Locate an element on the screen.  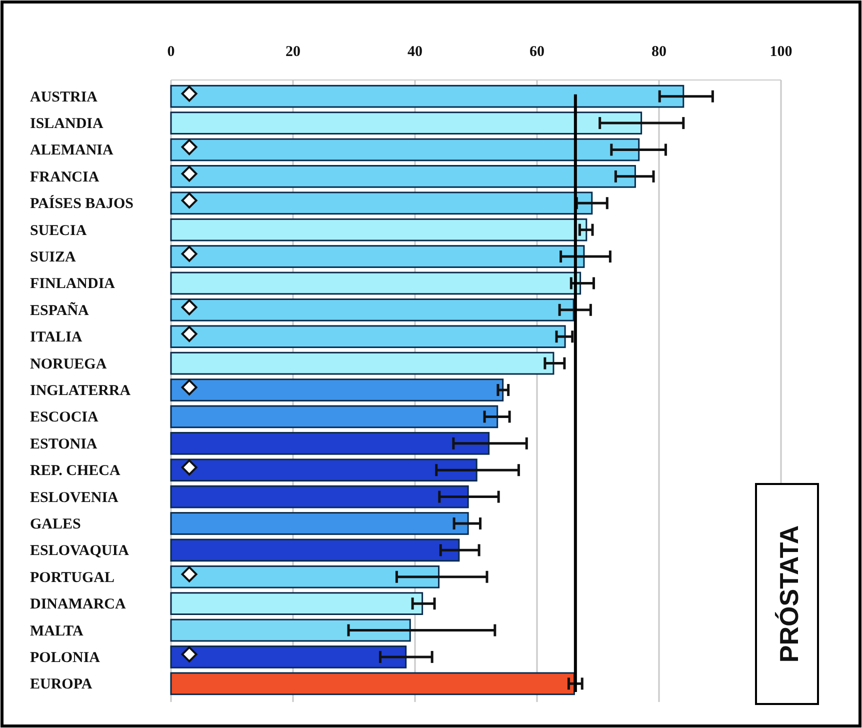
y-tick-label: ESTONIA is located at coordinates (64, 444).